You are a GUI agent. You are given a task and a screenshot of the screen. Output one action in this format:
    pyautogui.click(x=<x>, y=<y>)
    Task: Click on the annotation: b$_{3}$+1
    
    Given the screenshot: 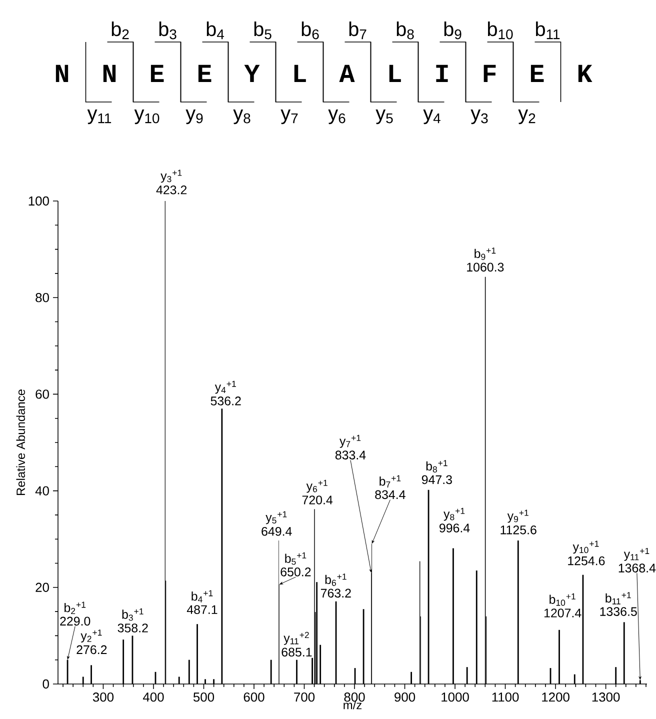 What is the action you would take?
    pyautogui.click(x=133, y=614)
    